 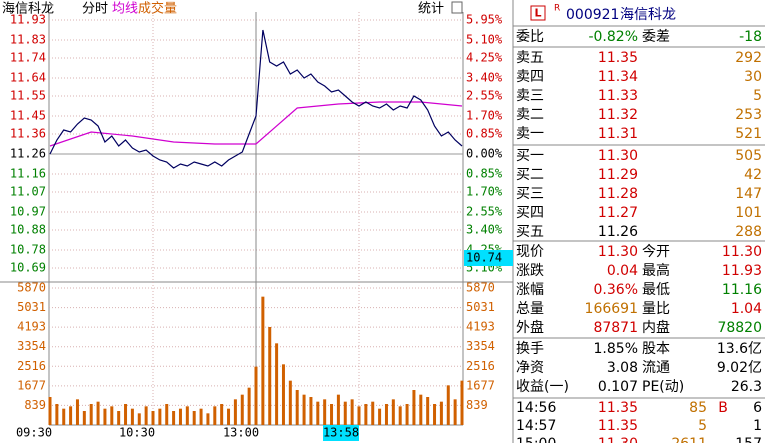 I want to click on quote-field: 委比, so click(x=530, y=37).